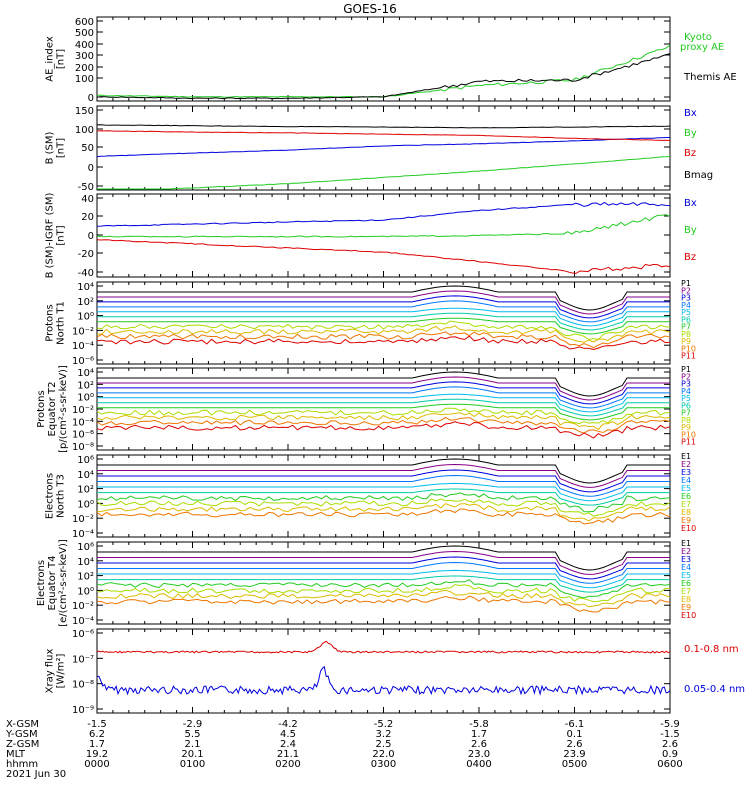  I want to click on legend-entry: E1, so click(686, 543).